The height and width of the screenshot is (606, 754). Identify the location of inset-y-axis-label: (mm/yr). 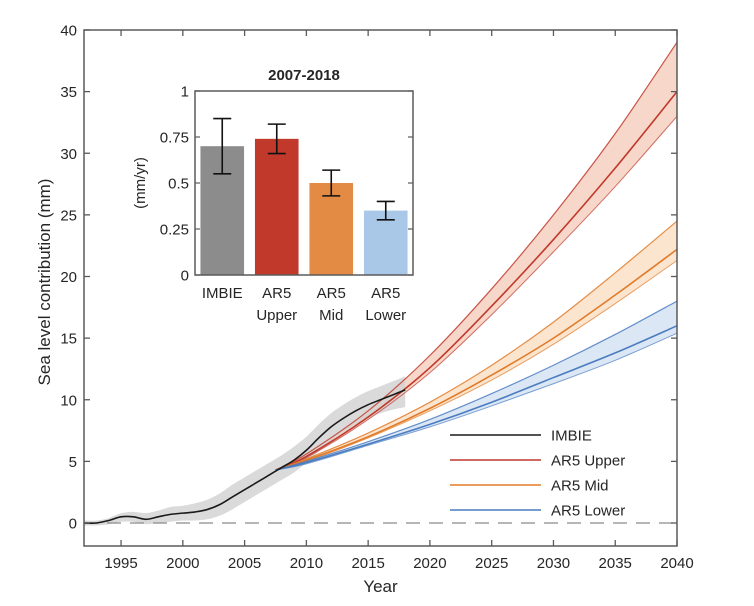
(140, 183).